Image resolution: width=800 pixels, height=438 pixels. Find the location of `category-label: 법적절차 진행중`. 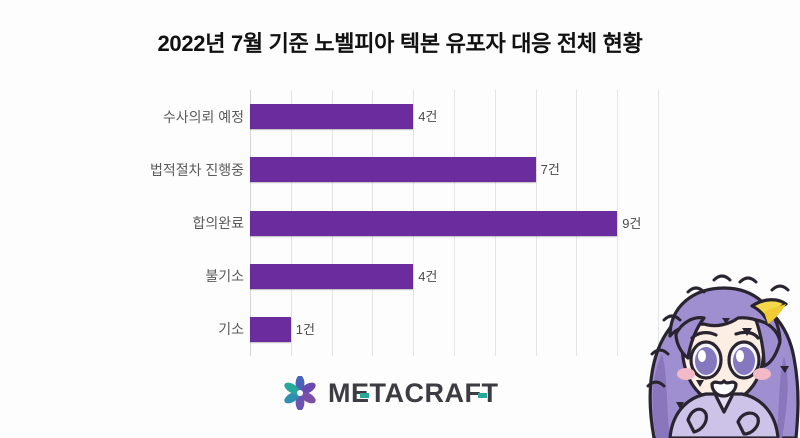

category-label: 법적절차 진행중 is located at coordinates (196, 169).